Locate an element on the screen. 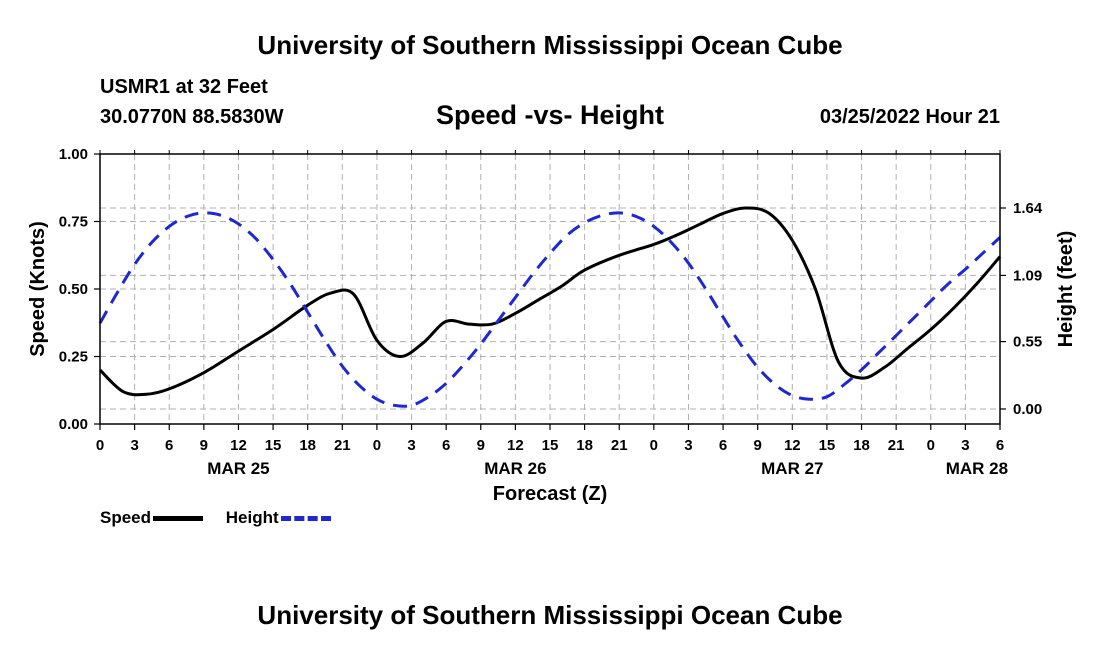 The width and height of the screenshot is (1100, 650). chart-title: Speed -vs- Height is located at coordinates (550, 115).